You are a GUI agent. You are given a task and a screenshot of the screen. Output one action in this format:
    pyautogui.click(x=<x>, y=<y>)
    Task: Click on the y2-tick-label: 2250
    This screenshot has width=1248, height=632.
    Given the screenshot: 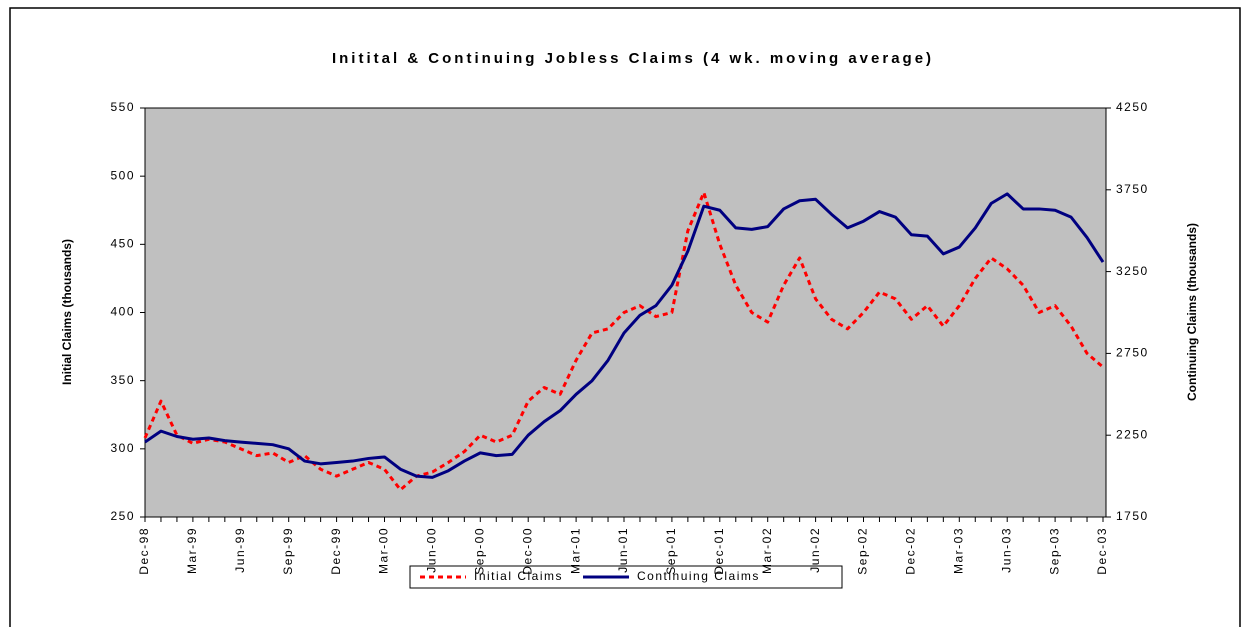 What is the action you would take?
    pyautogui.click(x=1132, y=434)
    